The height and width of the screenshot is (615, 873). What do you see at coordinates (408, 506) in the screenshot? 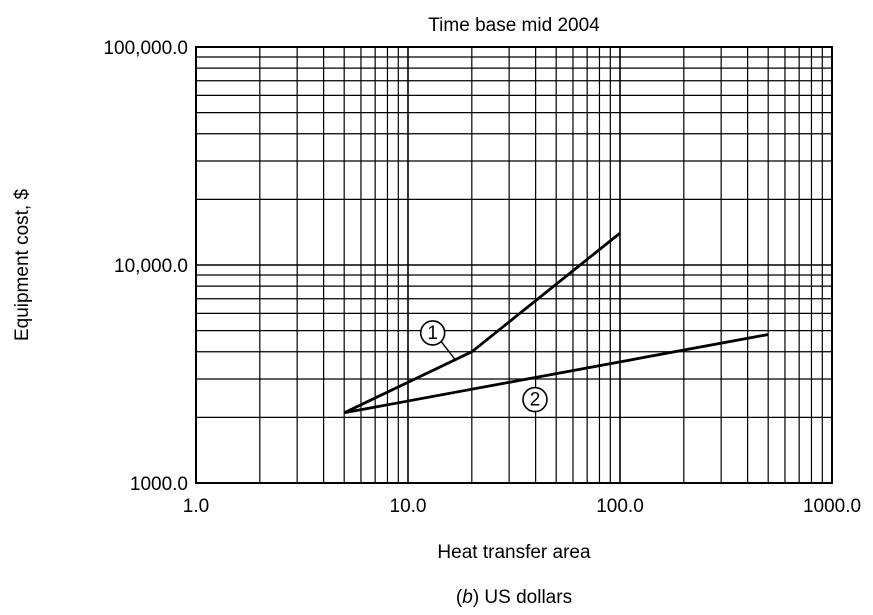
I see `x-tick-label: 10.0` at bounding box center [408, 506].